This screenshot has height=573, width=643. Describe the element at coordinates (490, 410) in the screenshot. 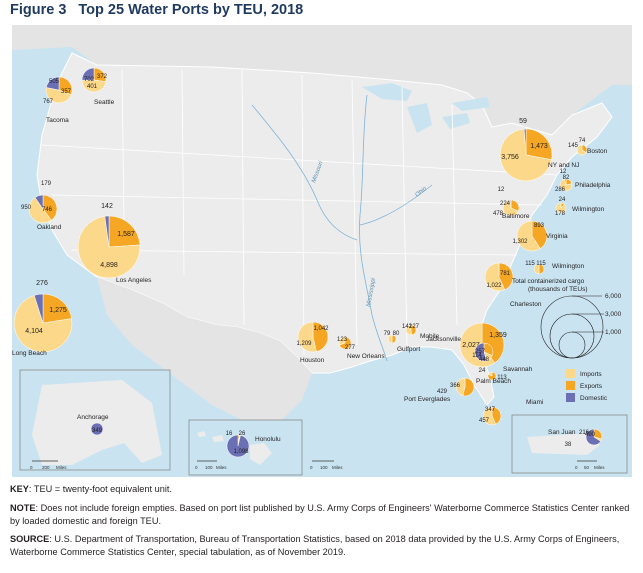

I see `value-miami-exports: 347` at that location.